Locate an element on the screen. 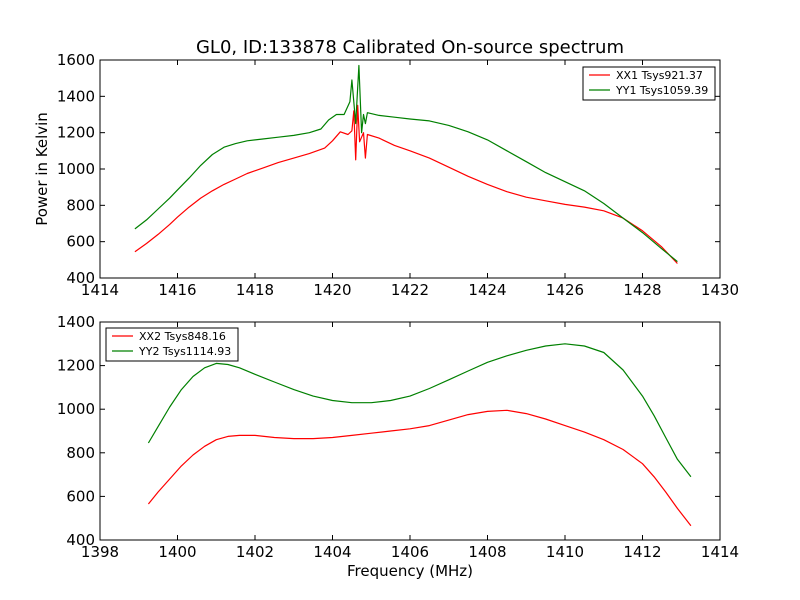 Image resolution: width=800 pixels, height=600 pixels. x-tick-label: 1410 is located at coordinates (565, 552).